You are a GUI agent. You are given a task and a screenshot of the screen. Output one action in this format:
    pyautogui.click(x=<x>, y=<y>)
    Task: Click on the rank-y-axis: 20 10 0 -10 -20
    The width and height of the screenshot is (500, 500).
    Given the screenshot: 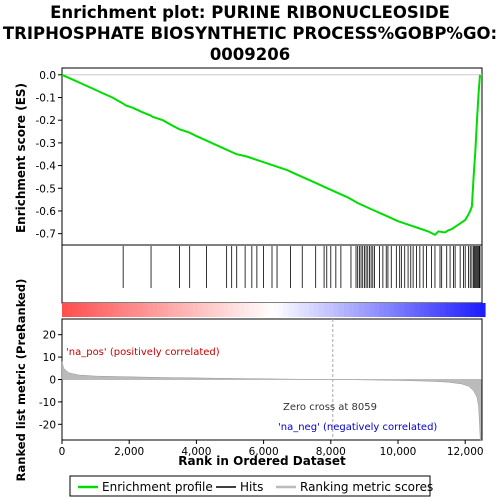 What is the action you would take?
    pyautogui.click(x=50, y=380)
    